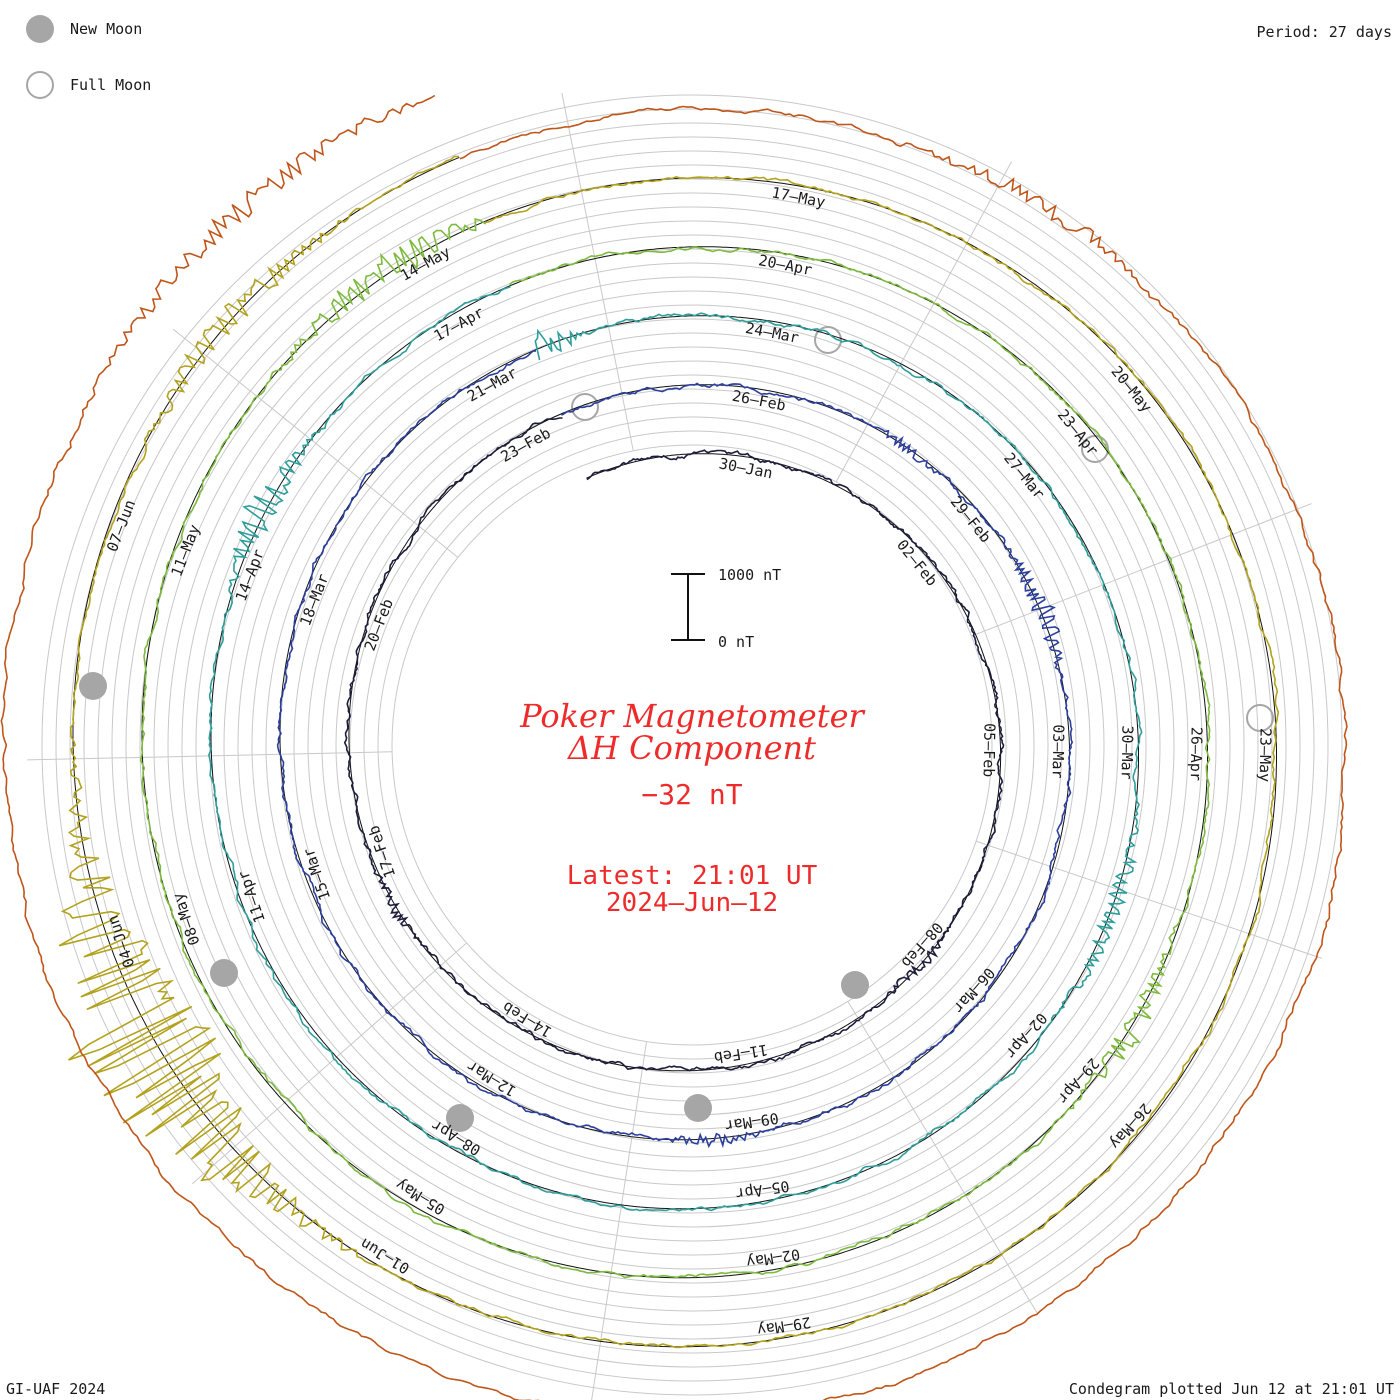 This screenshot has width=1400, height=1400. Describe the element at coordinates (692, 876) in the screenshot. I see `latest-time: Latest: 21:01 UT` at that location.